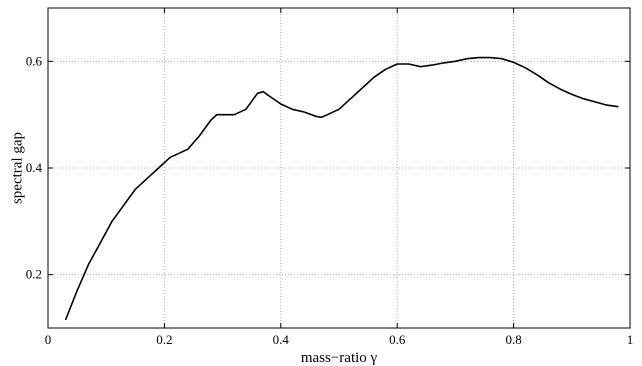 The image size is (642, 366). What do you see at coordinates (34, 60) in the screenshot?
I see `y-tick-label: 0.6` at bounding box center [34, 60].